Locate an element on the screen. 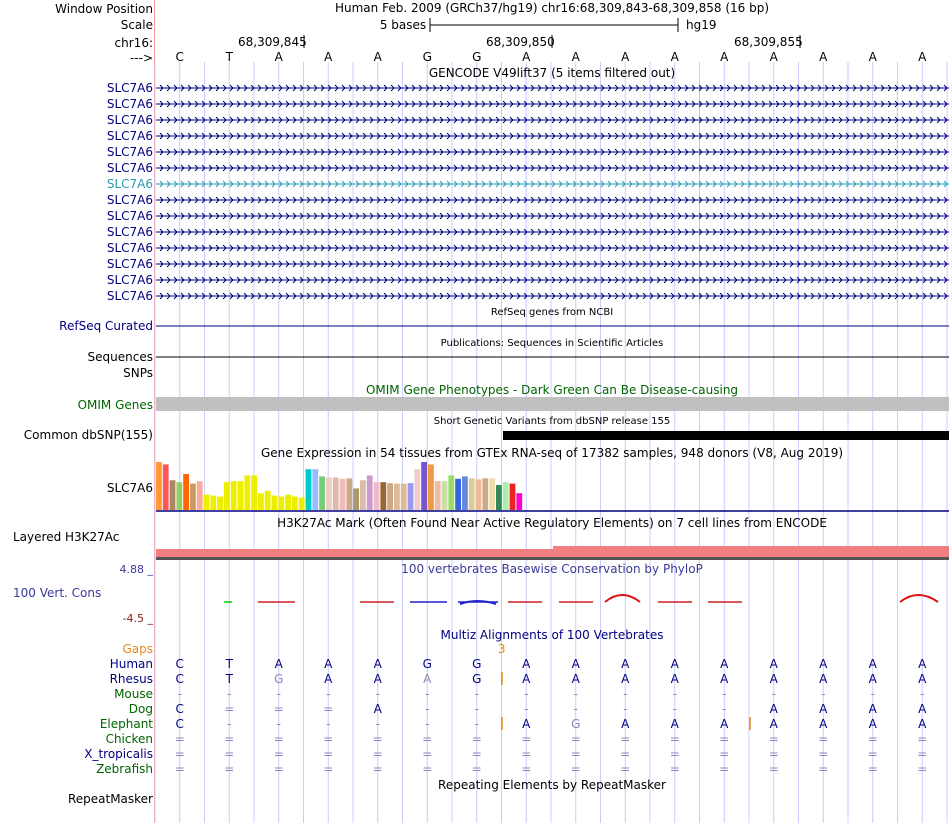  refseq-track-title: RefSeq genes from NCBI is located at coordinates (552, 312).